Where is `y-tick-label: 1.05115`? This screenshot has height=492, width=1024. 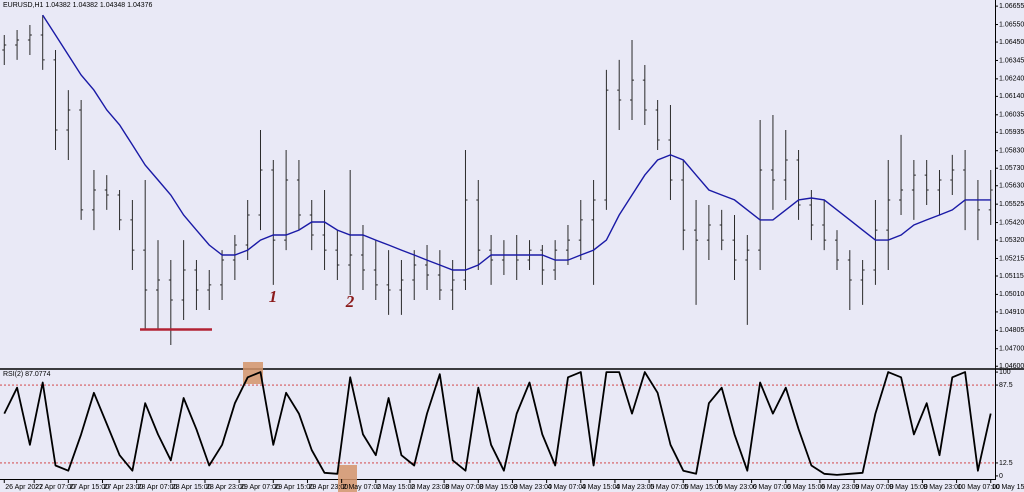 y-tick-label: 1.05115 is located at coordinates (1011, 276).